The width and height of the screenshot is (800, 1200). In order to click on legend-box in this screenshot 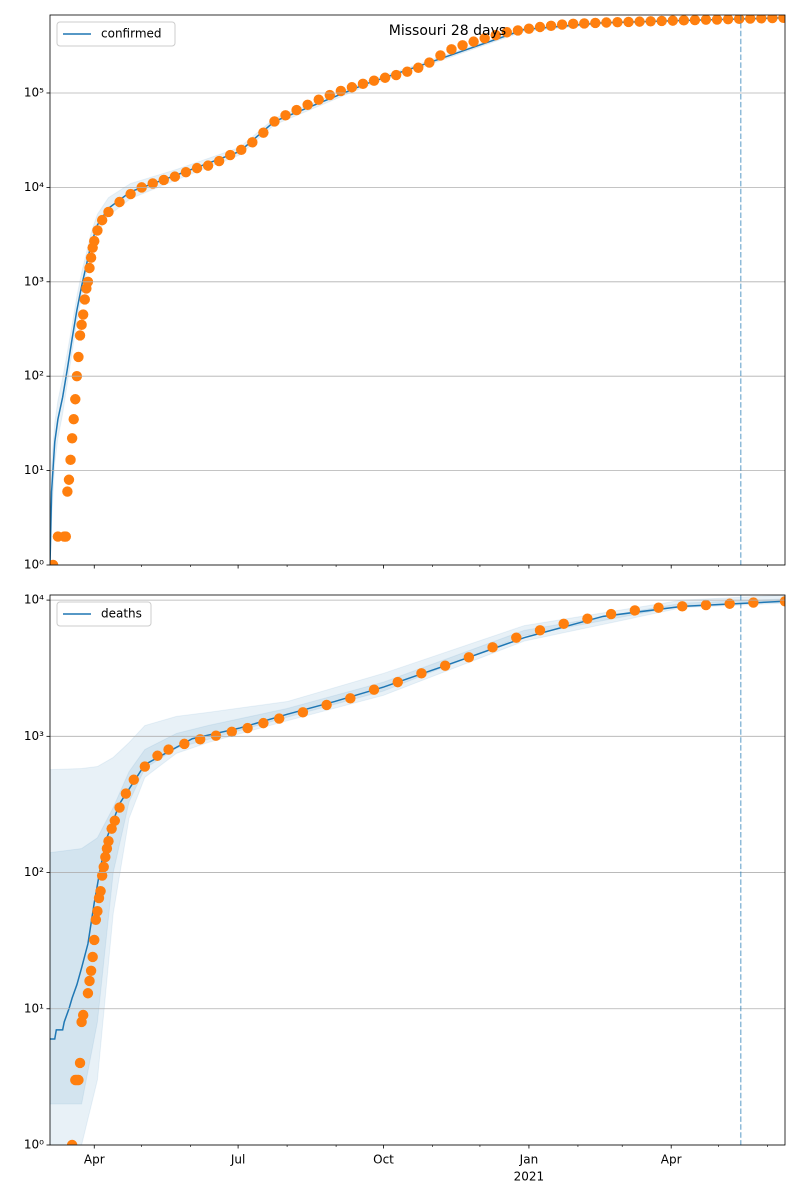, I will do `click(104, 614)`.